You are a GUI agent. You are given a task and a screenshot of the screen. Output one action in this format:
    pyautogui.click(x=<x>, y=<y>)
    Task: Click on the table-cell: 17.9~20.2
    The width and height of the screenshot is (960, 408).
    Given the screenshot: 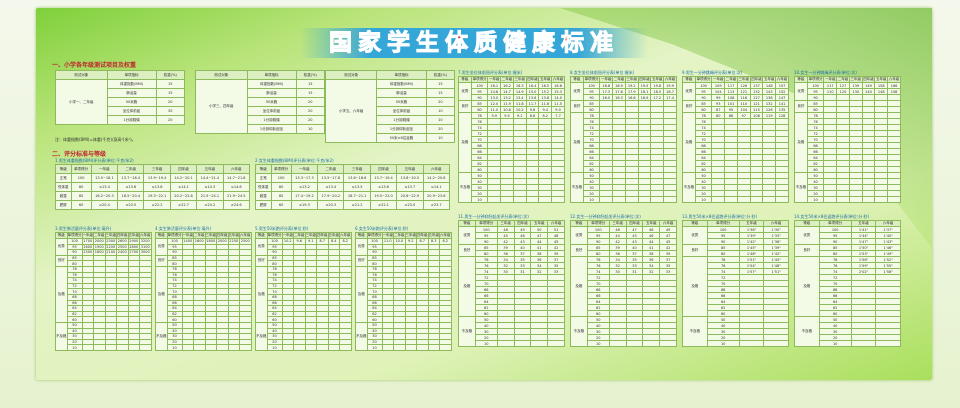 What is the action you would take?
    pyautogui.click(x=331, y=196)
    